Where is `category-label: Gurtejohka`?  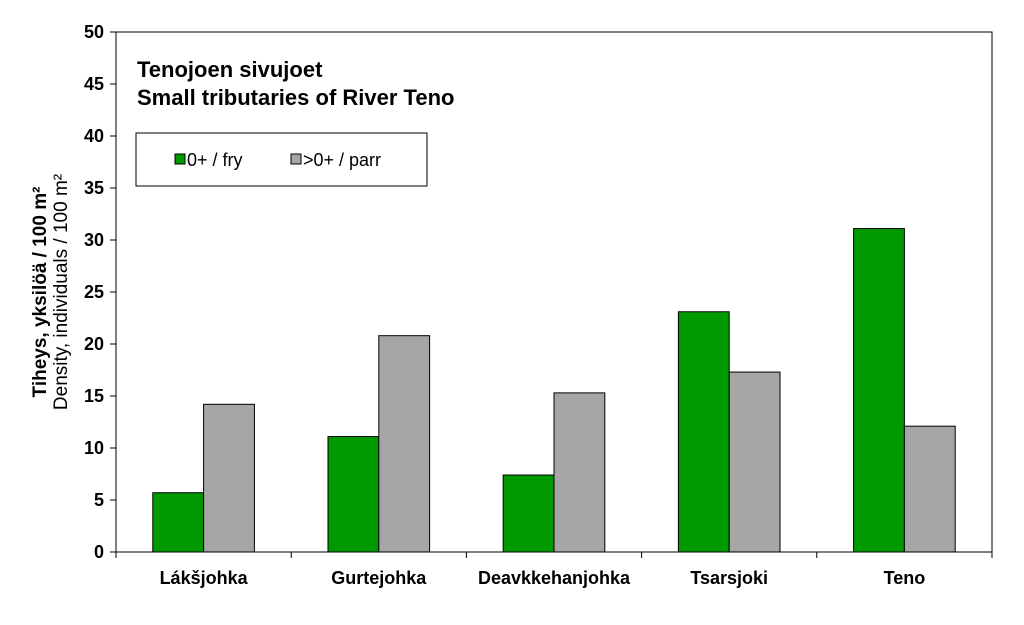 category-label: Gurtejohka is located at coordinates (379, 578).